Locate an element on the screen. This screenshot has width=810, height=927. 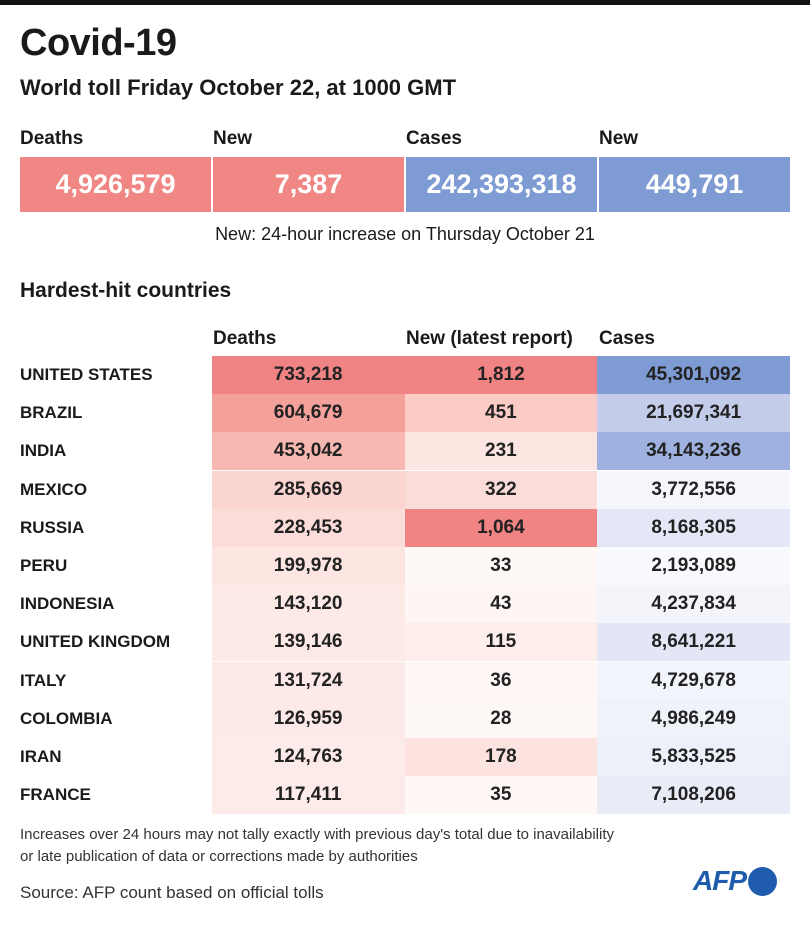
new-cell: 33 is located at coordinates (501, 566).